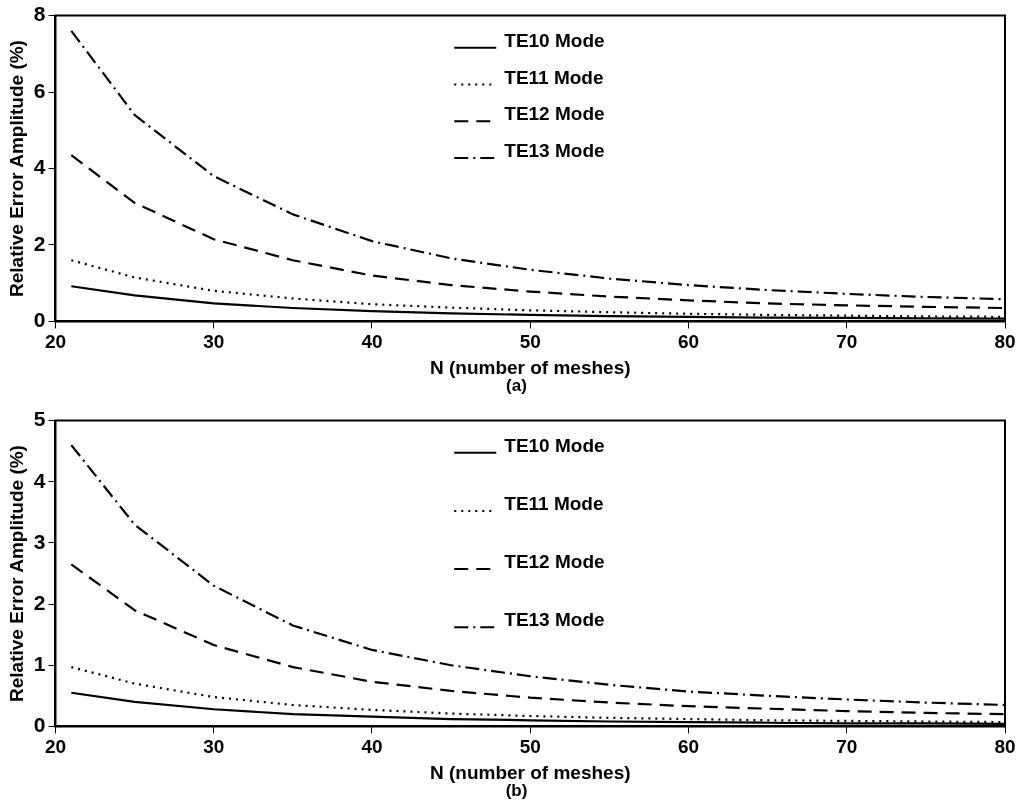 The width and height of the screenshot is (1033, 811). I want to click on y-tick-label: 8, so click(39, 14).